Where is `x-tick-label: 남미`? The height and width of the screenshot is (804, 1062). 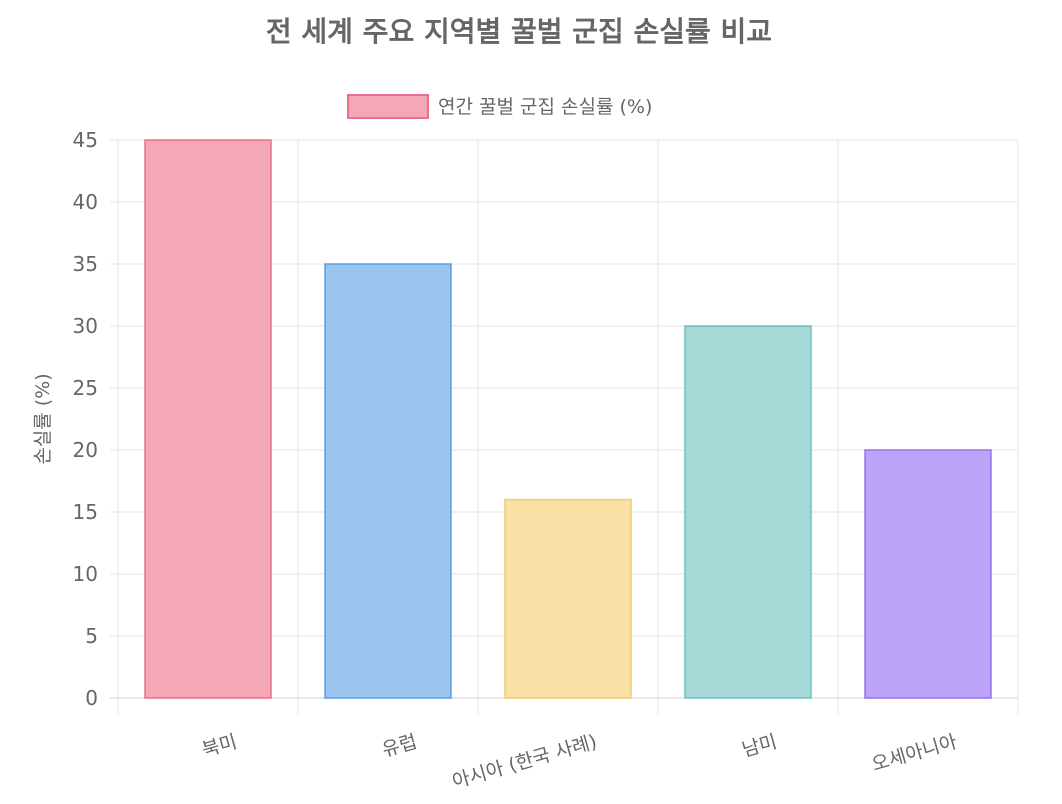
x-tick-label: 남미 is located at coordinates (760, 746).